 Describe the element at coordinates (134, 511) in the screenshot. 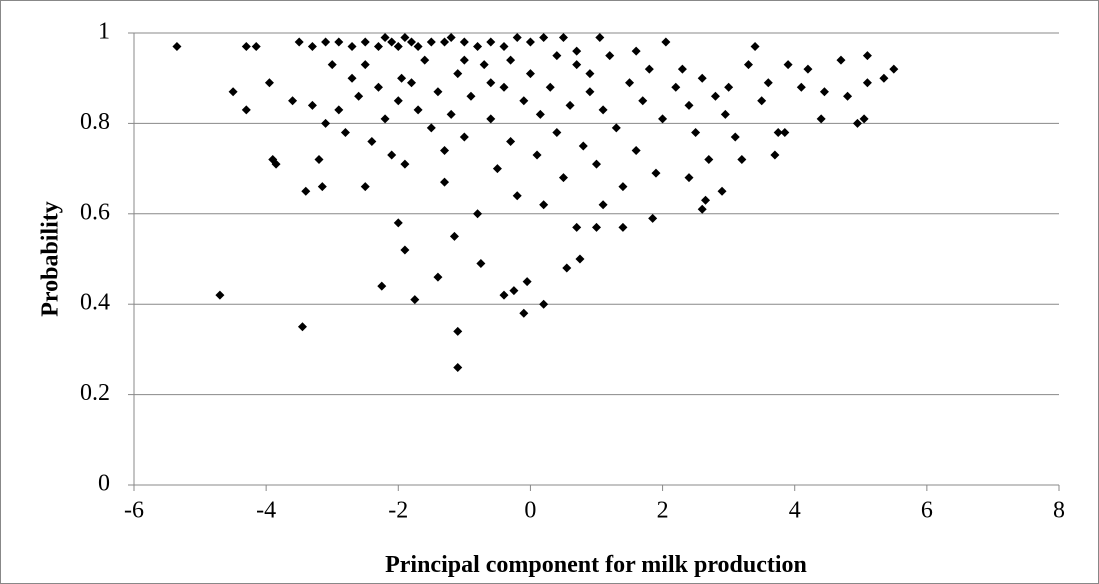

I see `x-tick-label: -6` at that location.